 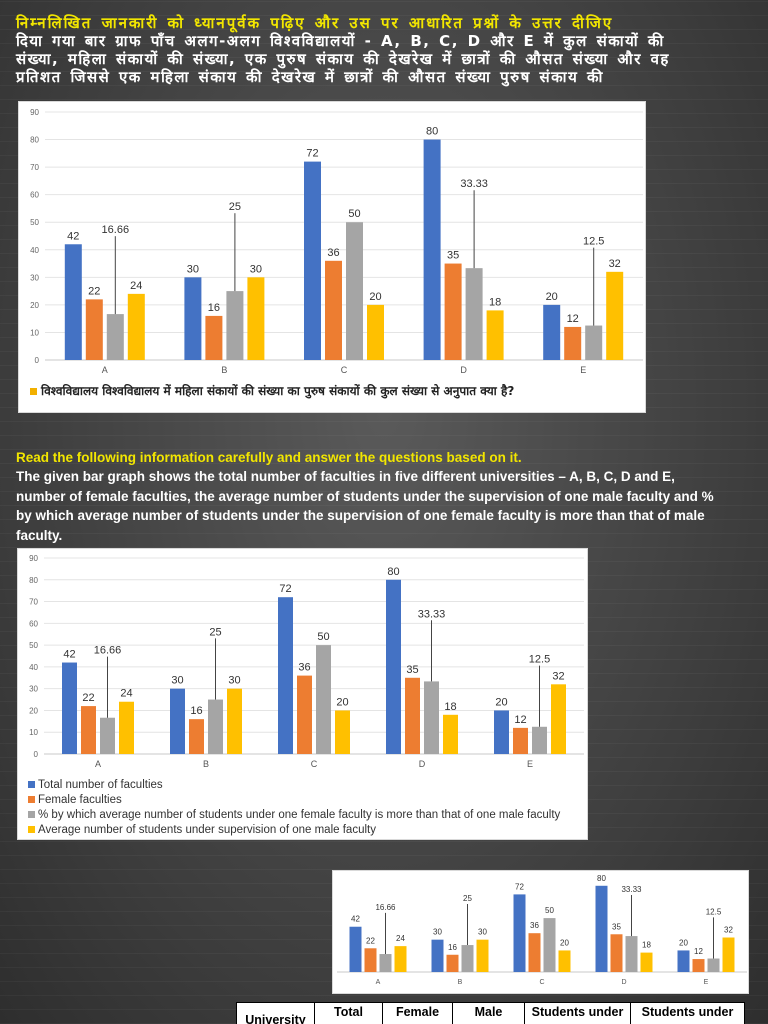 What do you see at coordinates (594, 342) in the screenshot?
I see `bar-e-s3` at bounding box center [594, 342].